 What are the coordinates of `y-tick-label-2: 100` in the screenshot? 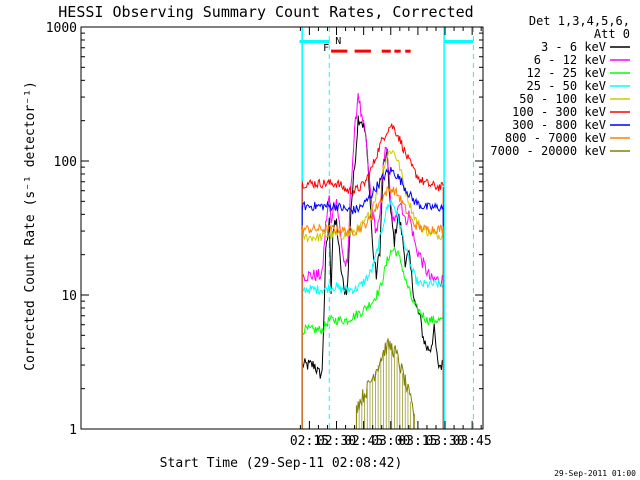 It's located at (65, 162).